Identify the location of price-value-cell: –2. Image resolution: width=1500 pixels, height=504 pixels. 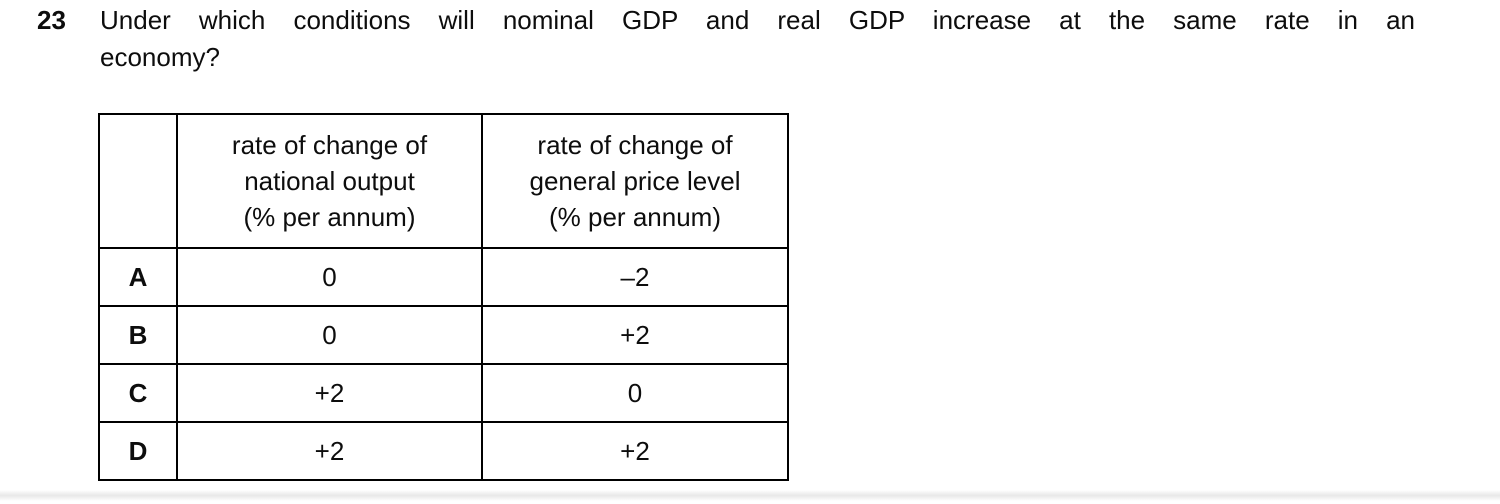
(635, 277).